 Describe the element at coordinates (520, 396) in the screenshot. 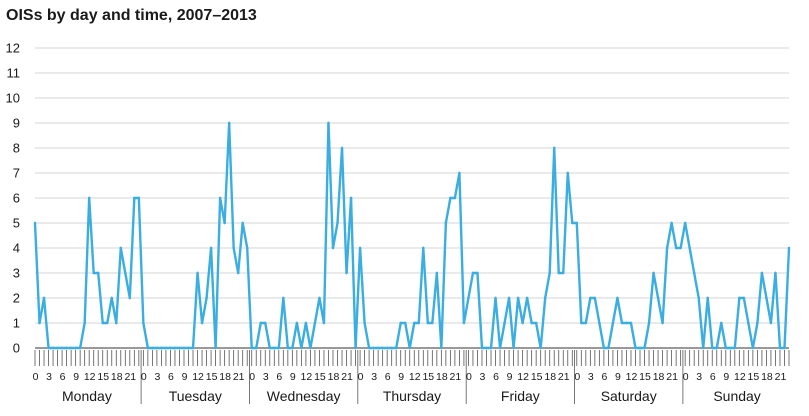

I see `day-label: Friday` at that location.